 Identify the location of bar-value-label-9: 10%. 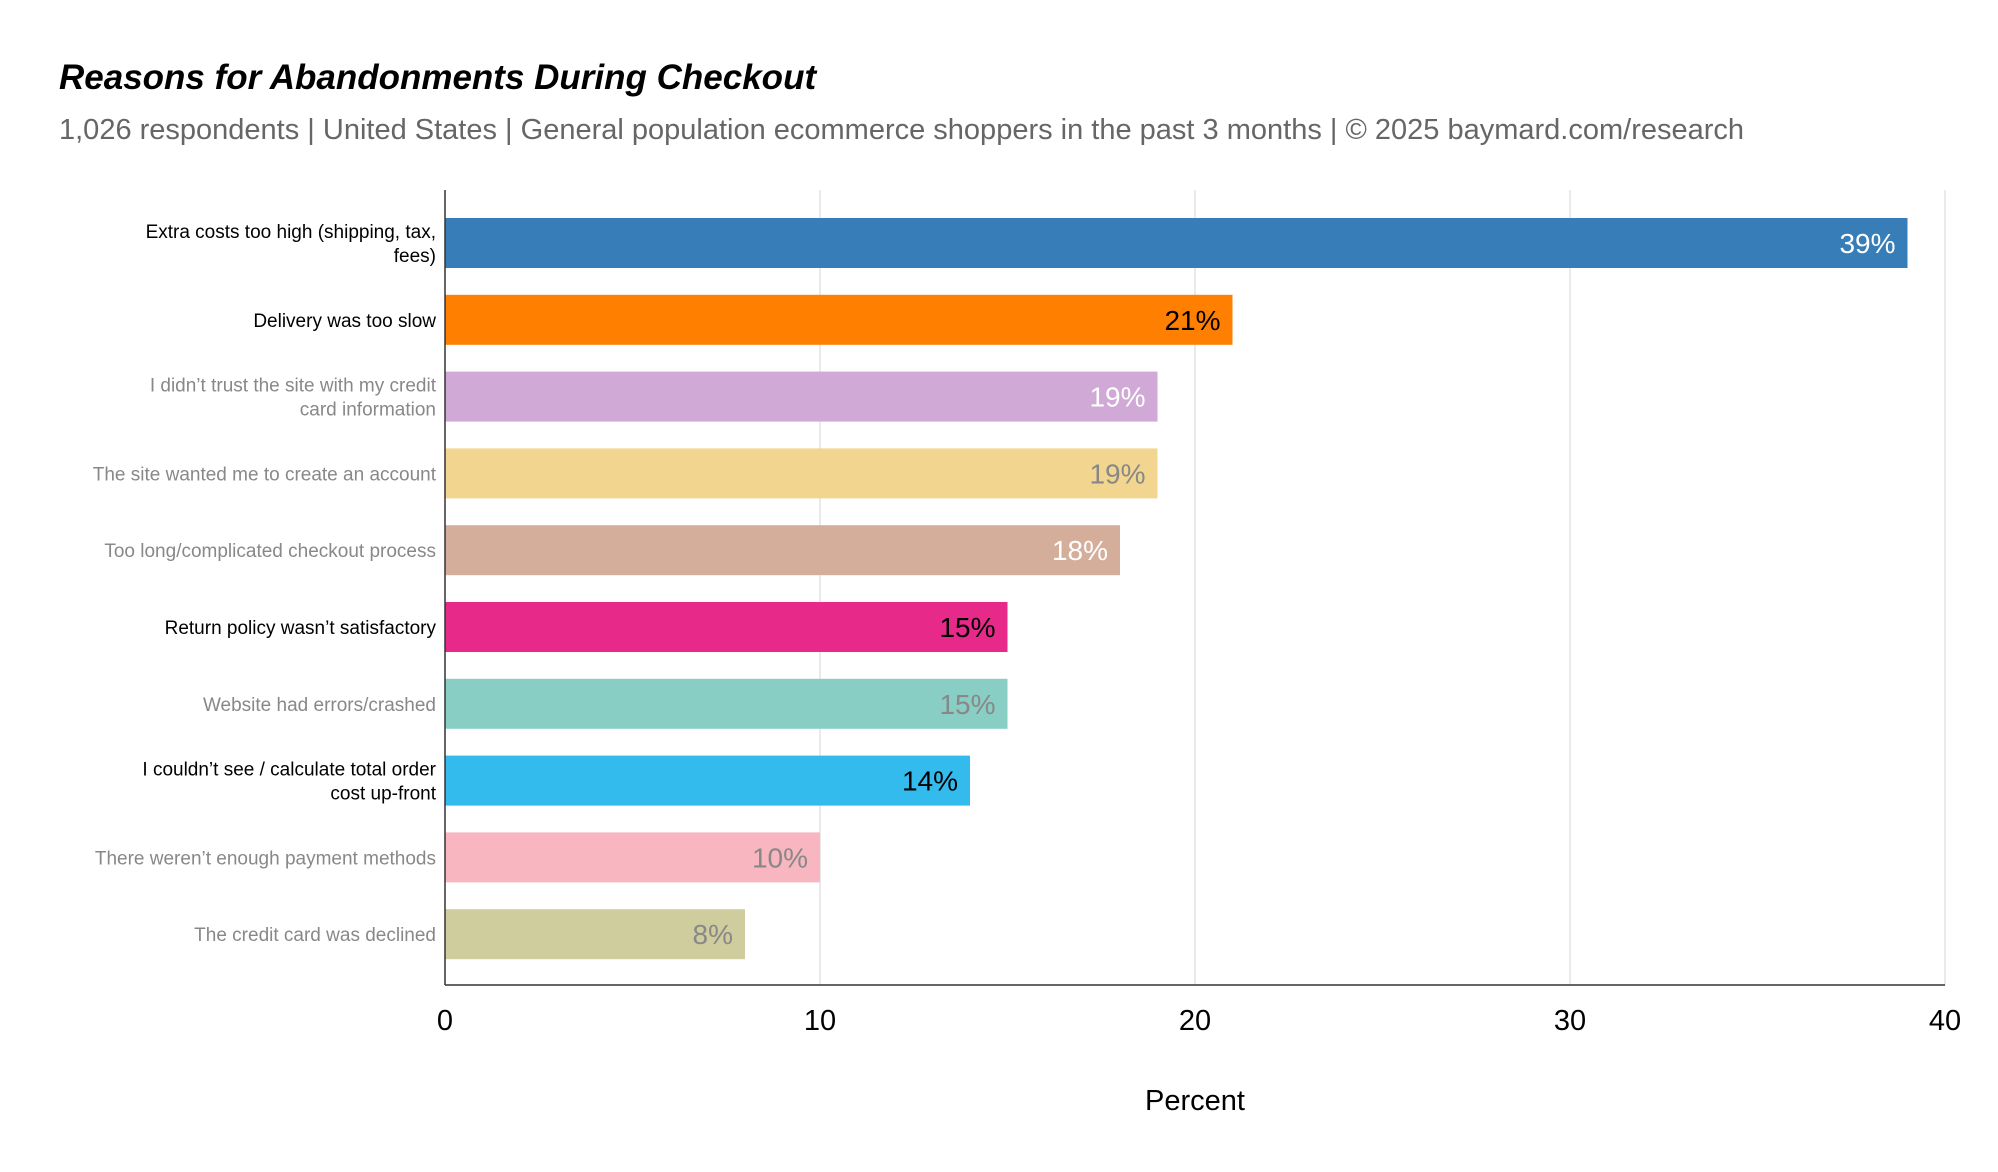
(780, 857).